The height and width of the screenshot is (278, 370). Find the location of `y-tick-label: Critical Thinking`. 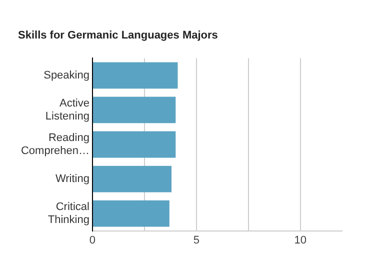

y-tick-label: Critical Thinking is located at coordinates (69, 213).